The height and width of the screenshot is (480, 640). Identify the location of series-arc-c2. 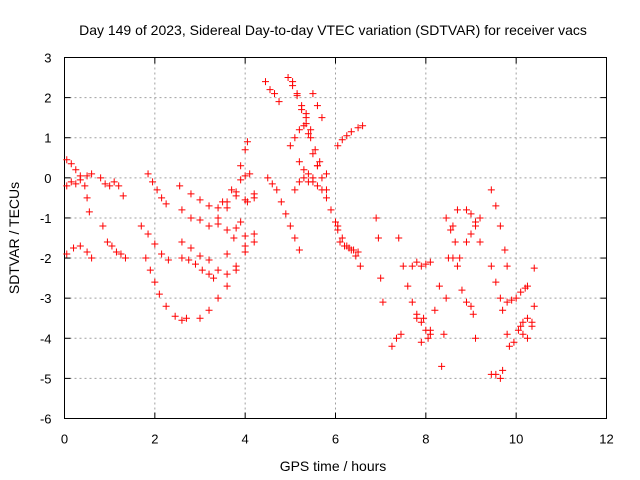
(213, 223).